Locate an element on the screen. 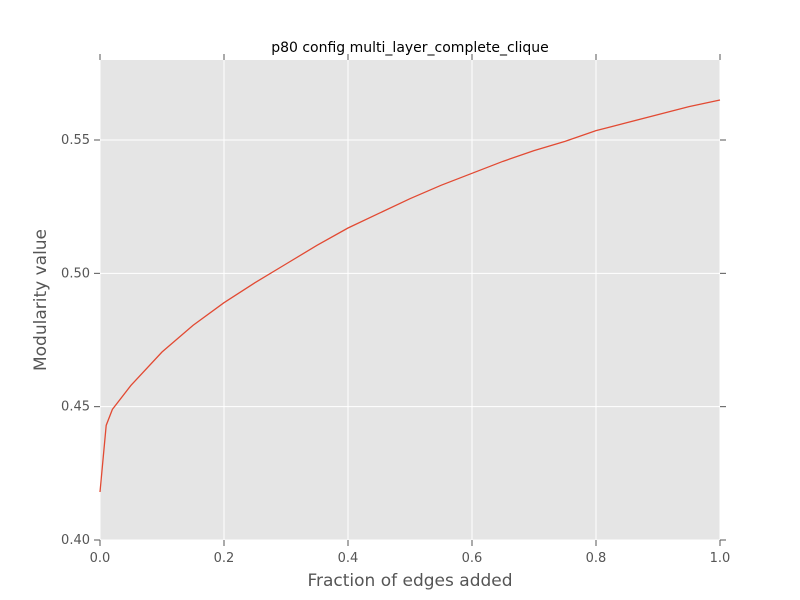 This screenshot has width=800, height=600. x-tick-label: 1.0 is located at coordinates (720, 558).